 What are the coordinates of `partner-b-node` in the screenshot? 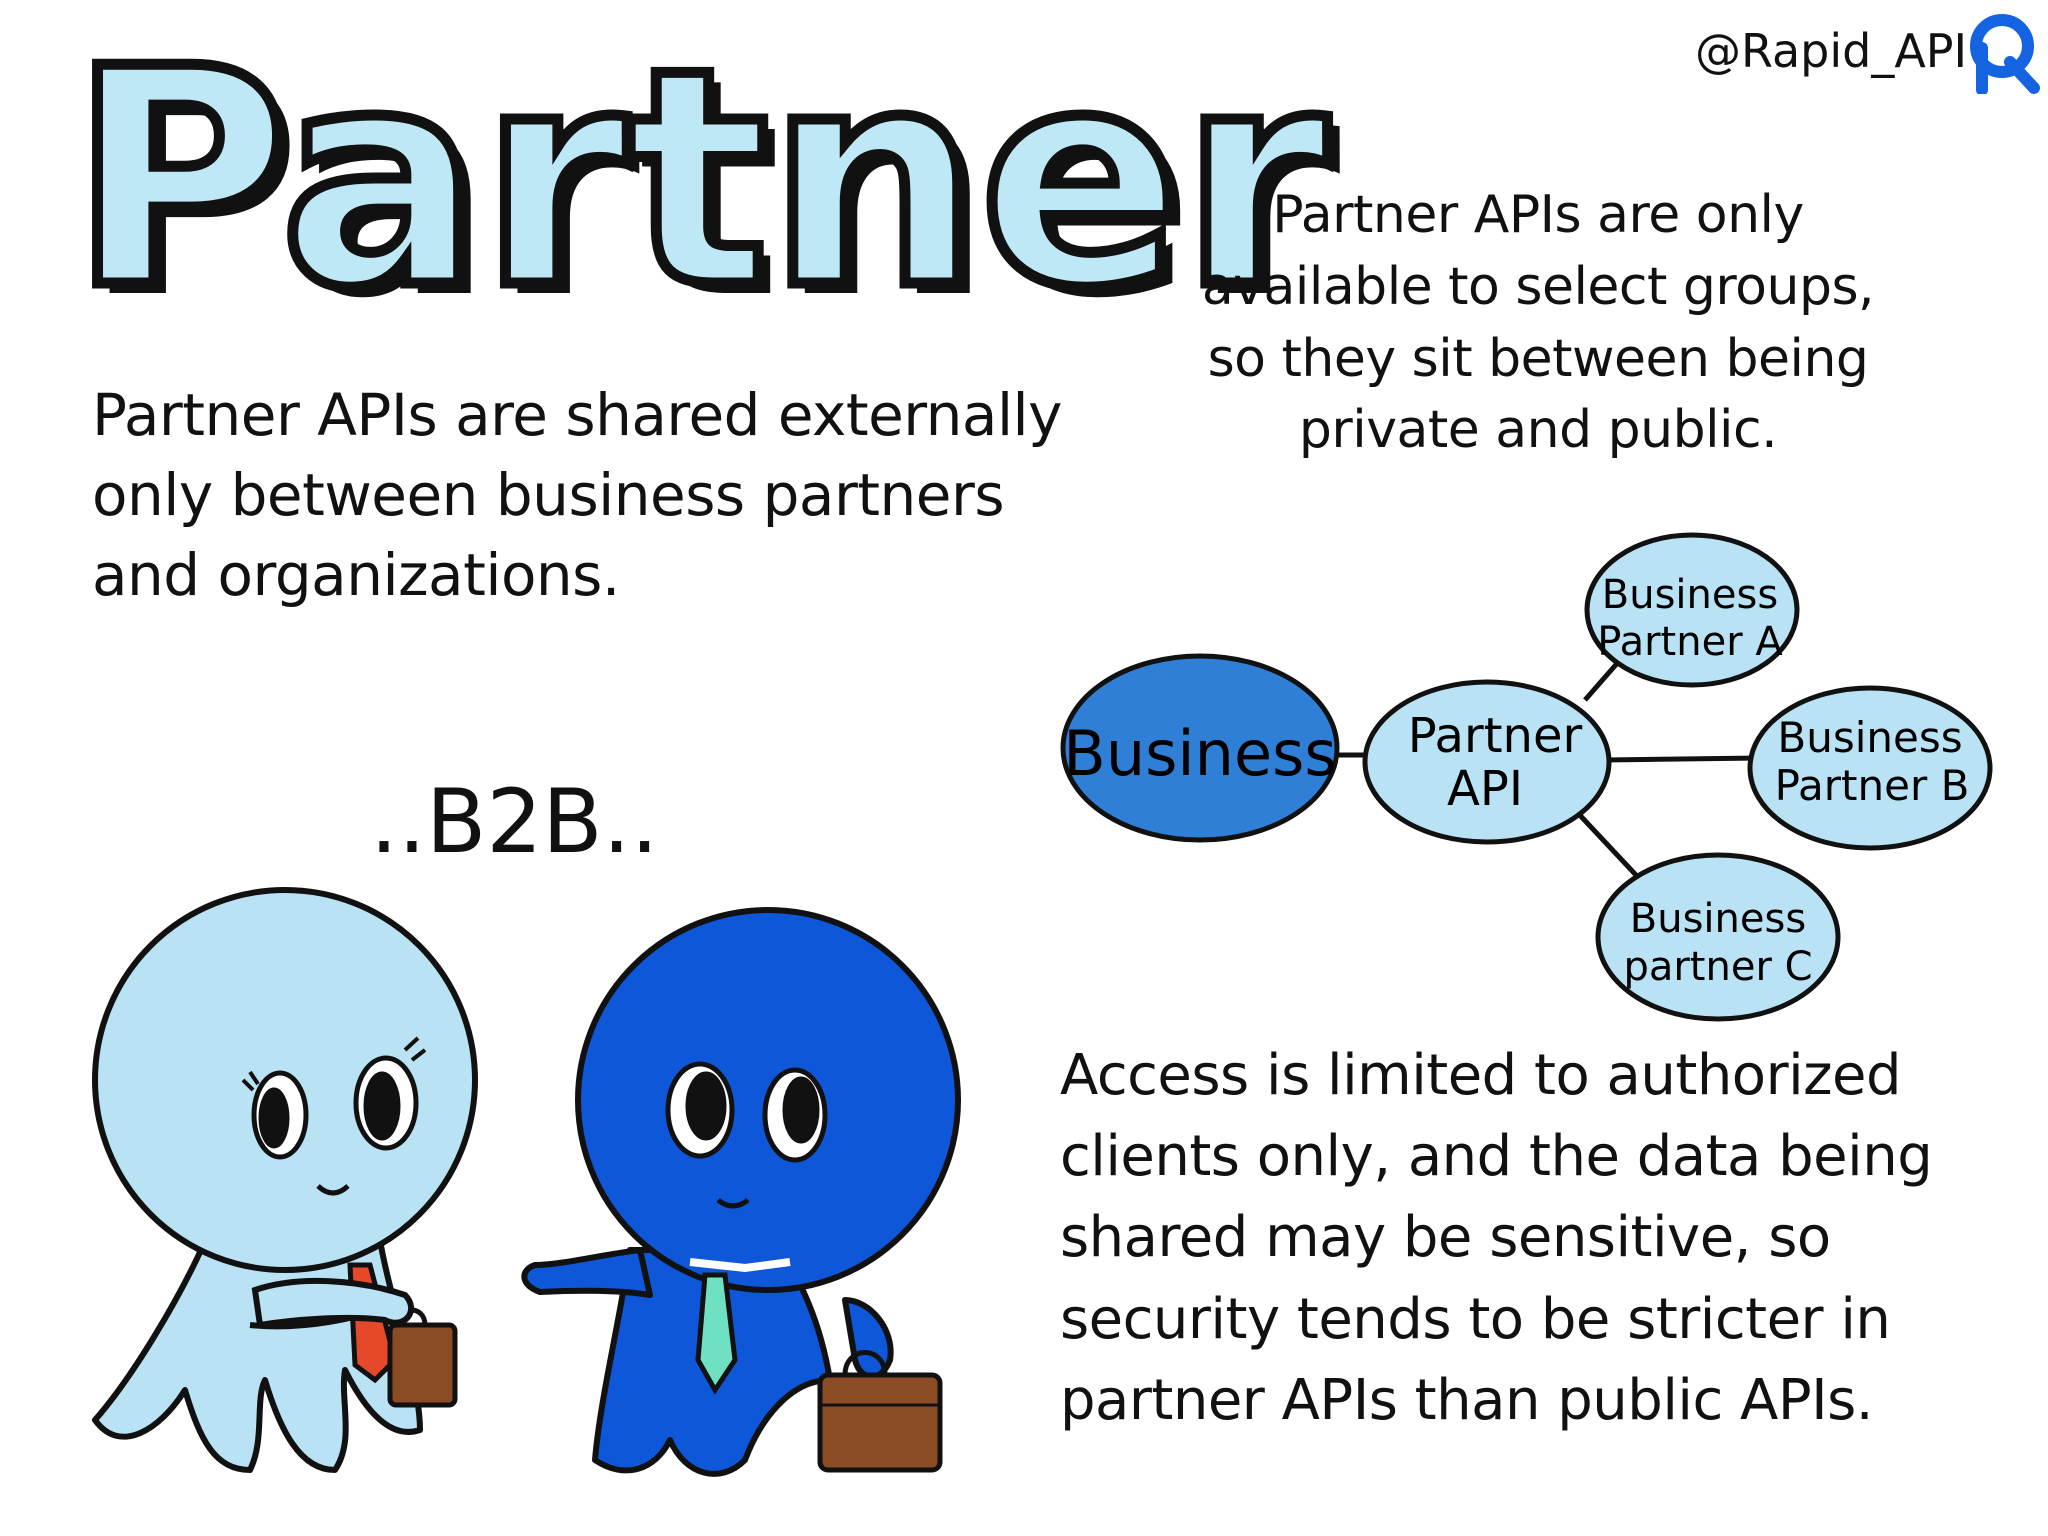 It's located at (1870, 768).